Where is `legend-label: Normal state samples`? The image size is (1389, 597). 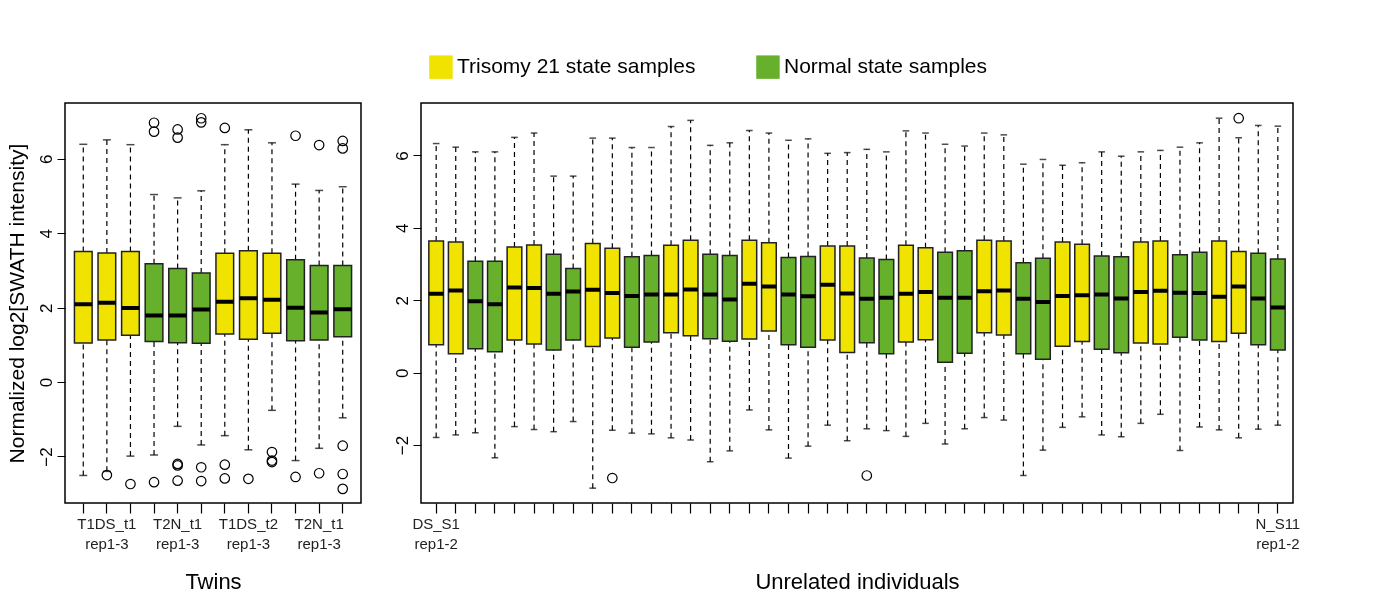
legend-label: Normal state samples is located at coordinates (885, 66).